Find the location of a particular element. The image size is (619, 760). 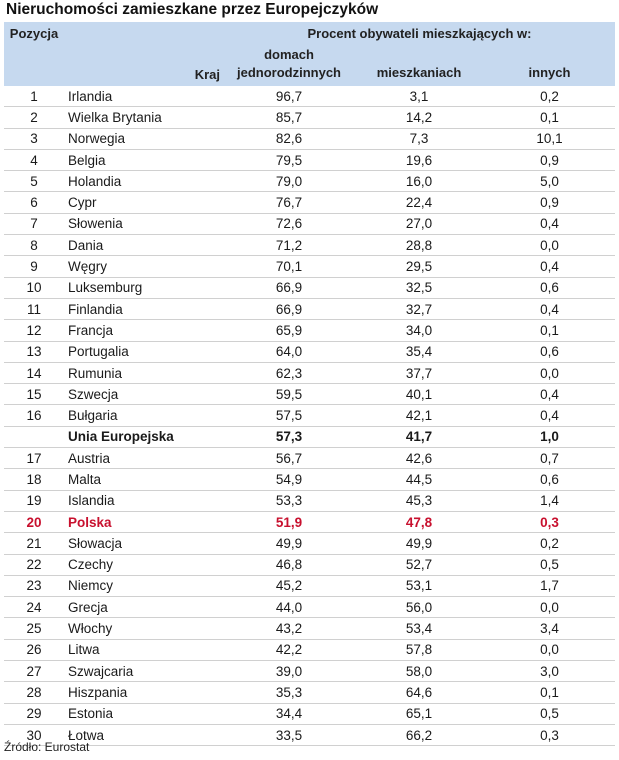

cell-apartments: 22,4 is located at coordinates (419, 202).